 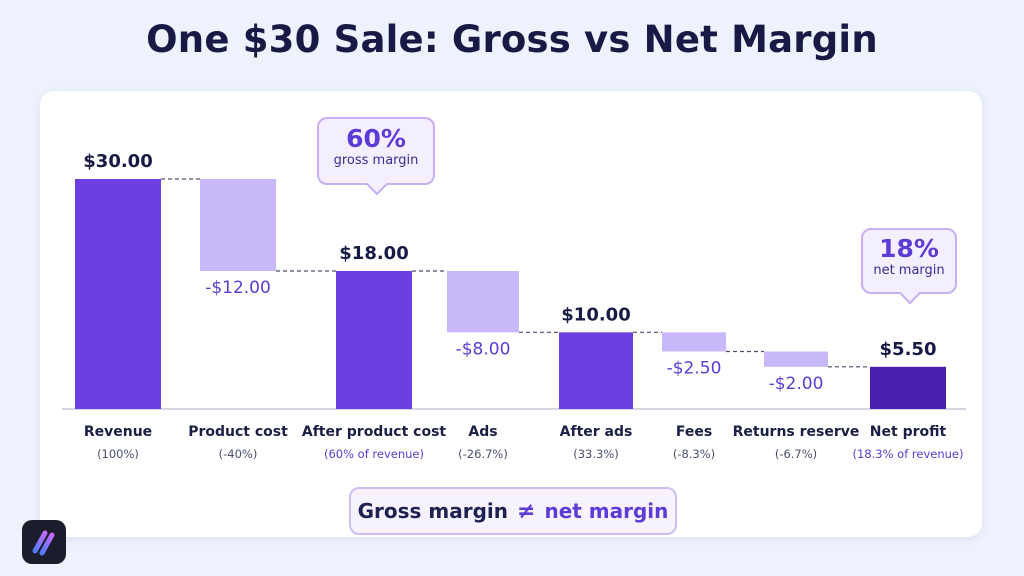 I want to click on bar-fees, so click(x=694, y=342).